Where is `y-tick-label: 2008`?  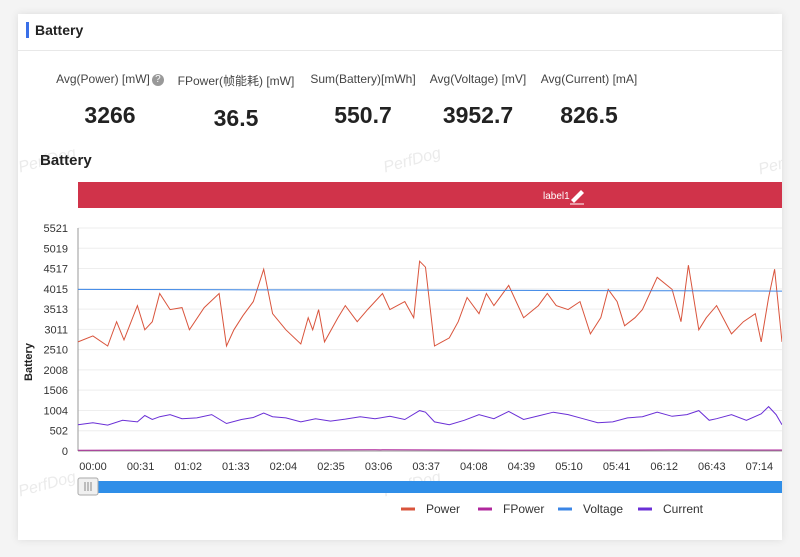
y-tick-label: 2008 is located at coordinates (56, 371).